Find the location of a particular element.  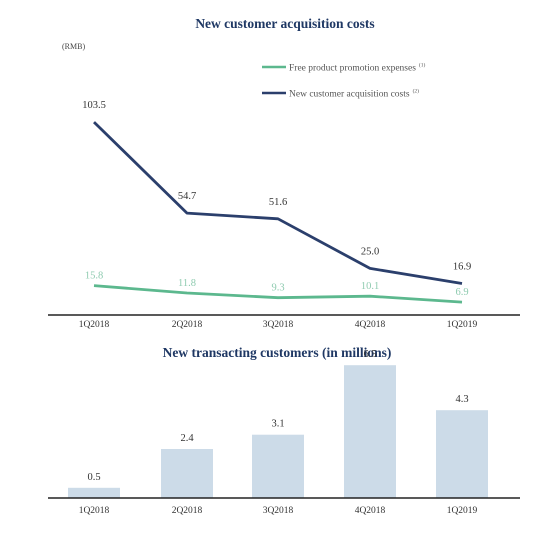

line-chart-tick-1q2019: 1Q2019 is located at coordinates (462, 325).